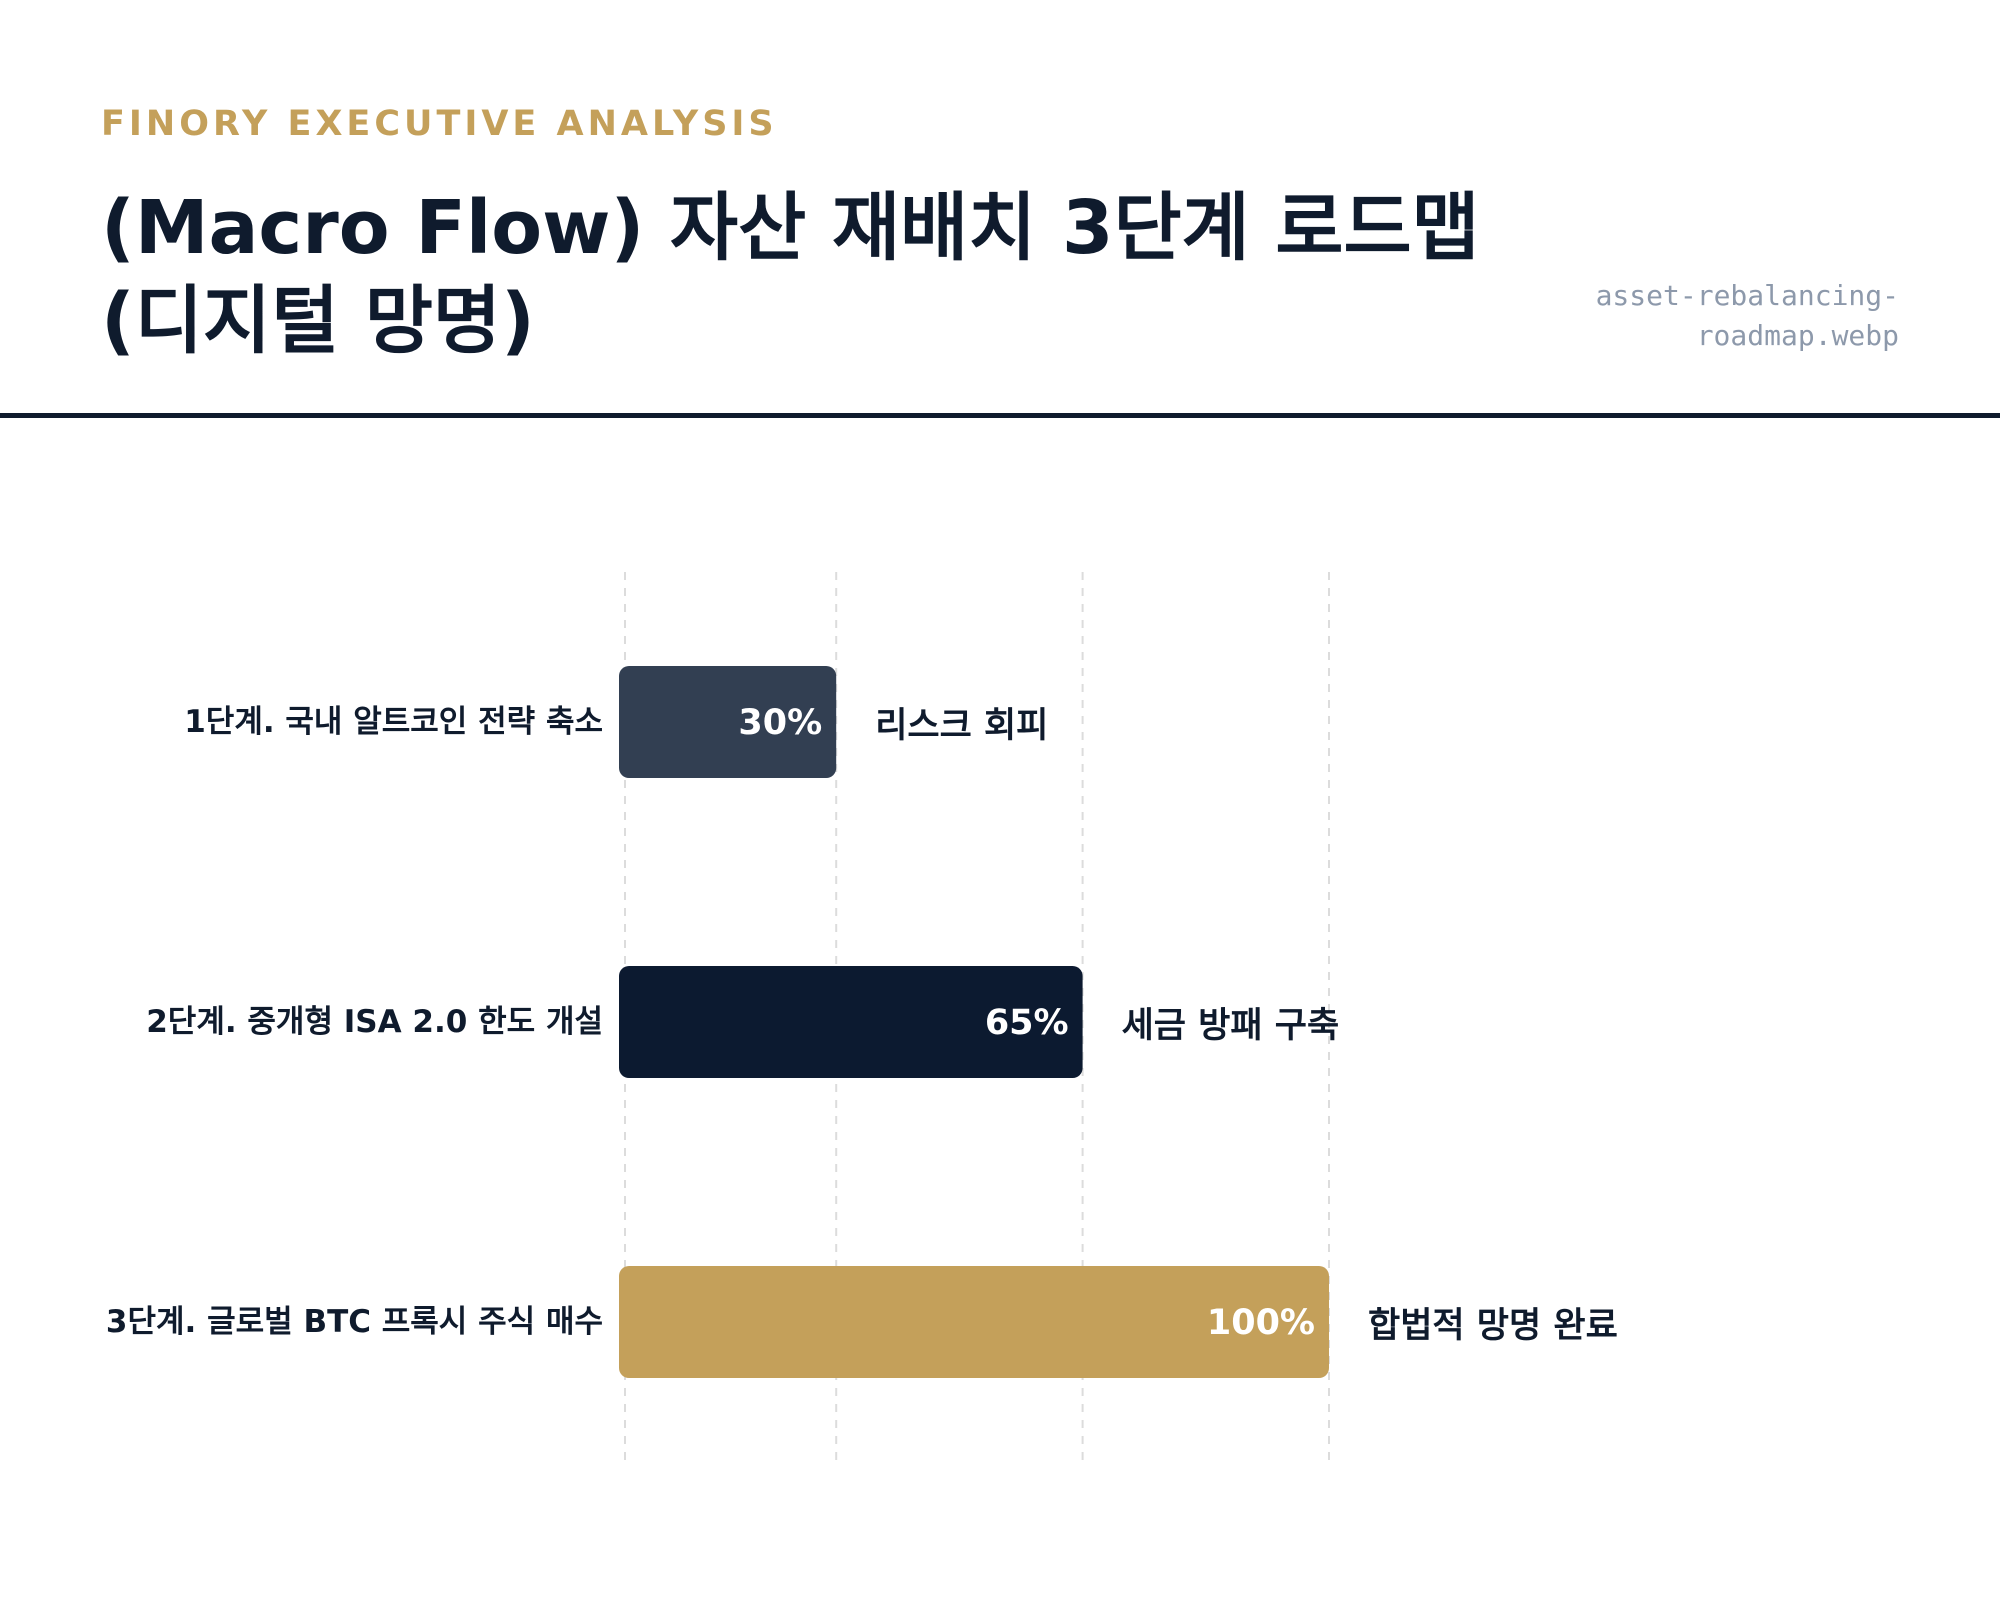 This screenshot has height=1622, width=2000. I want to click on bar-value-label: 30%, so click(780, 723).